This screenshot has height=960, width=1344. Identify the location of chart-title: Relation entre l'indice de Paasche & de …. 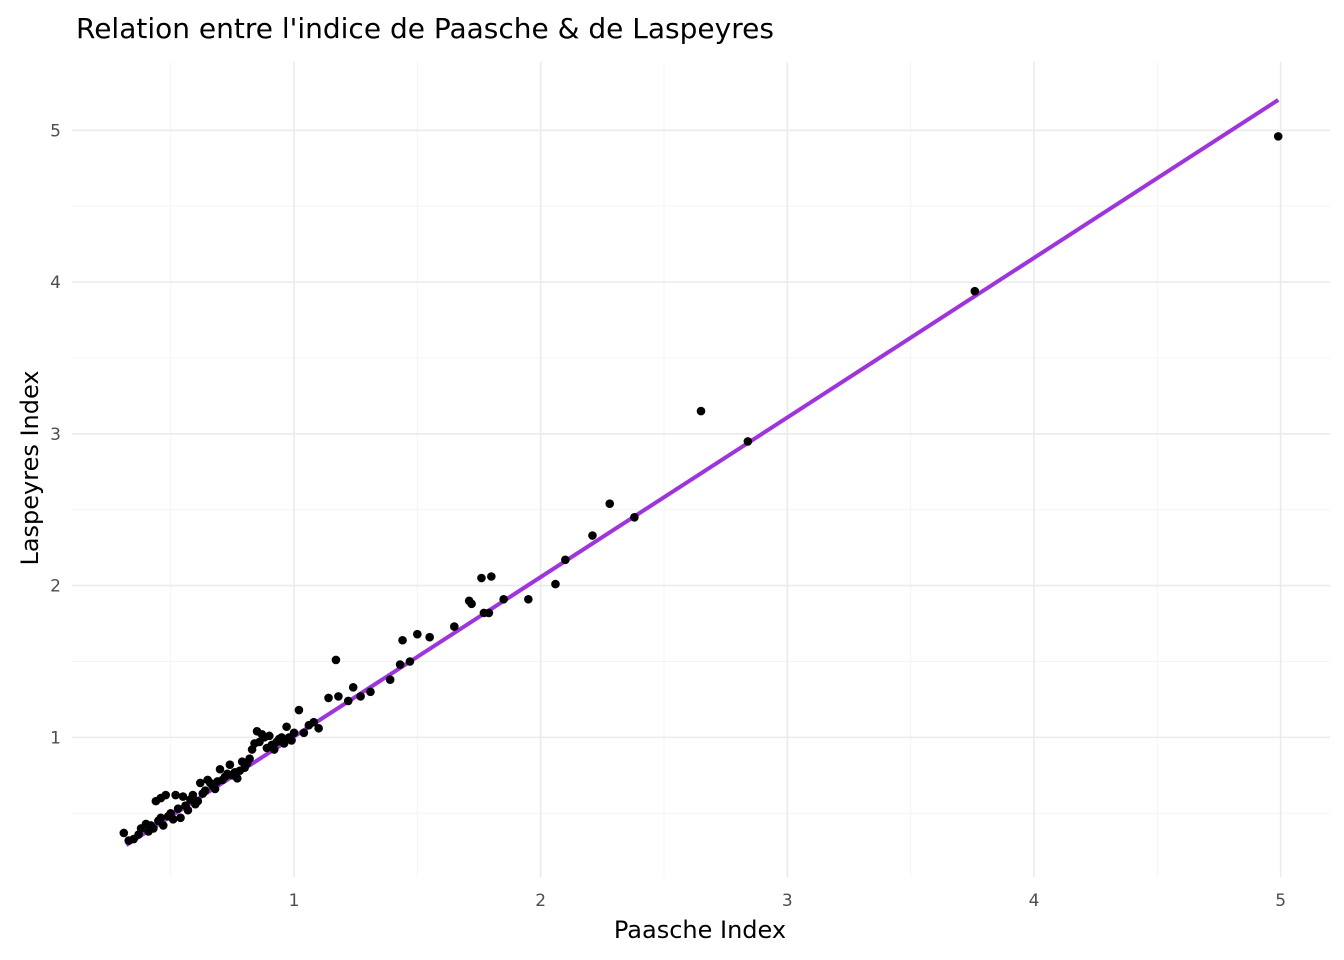
(425, 28).